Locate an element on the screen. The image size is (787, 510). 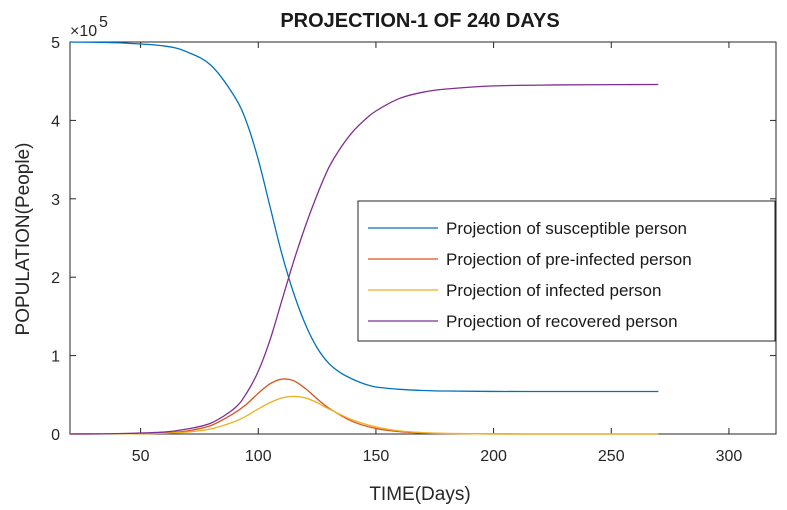
y-exponent-label: ×10 5 is located at coordinates (89, 27).